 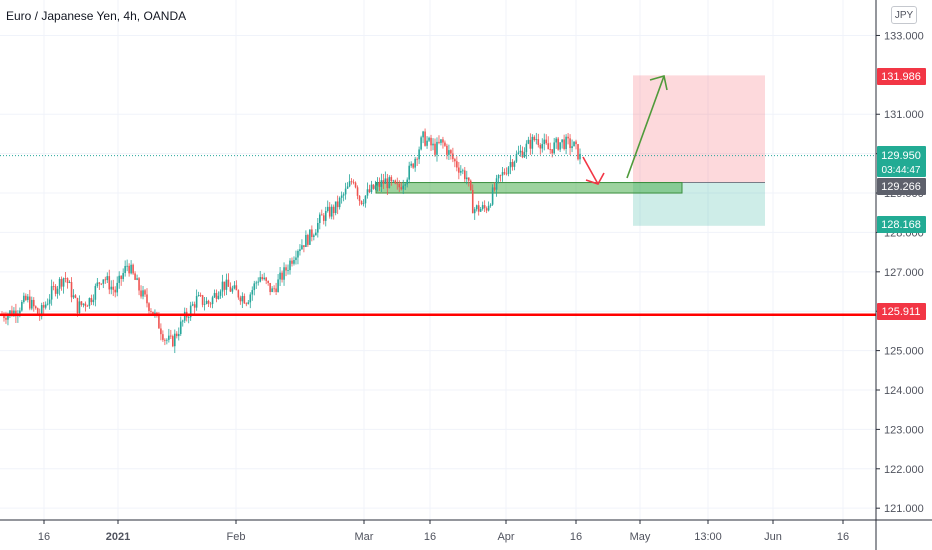 What do you see at coordinates (901, 161) in the screenshot?
I see `current-price-tag: 129.950 03:44:47` at bounding box center [901, 161].